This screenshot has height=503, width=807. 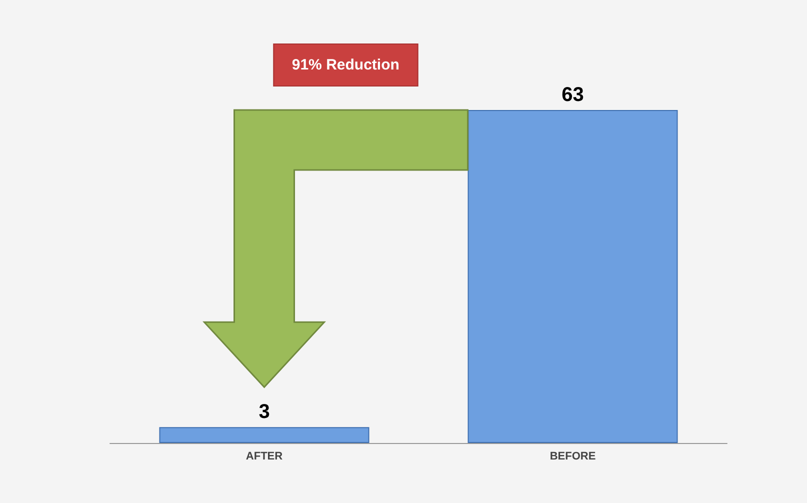 What do you see at coordinates (264, 456) in the screenshot?
I see `x-tick-label: AFTER` at bounding box center [264, 456].